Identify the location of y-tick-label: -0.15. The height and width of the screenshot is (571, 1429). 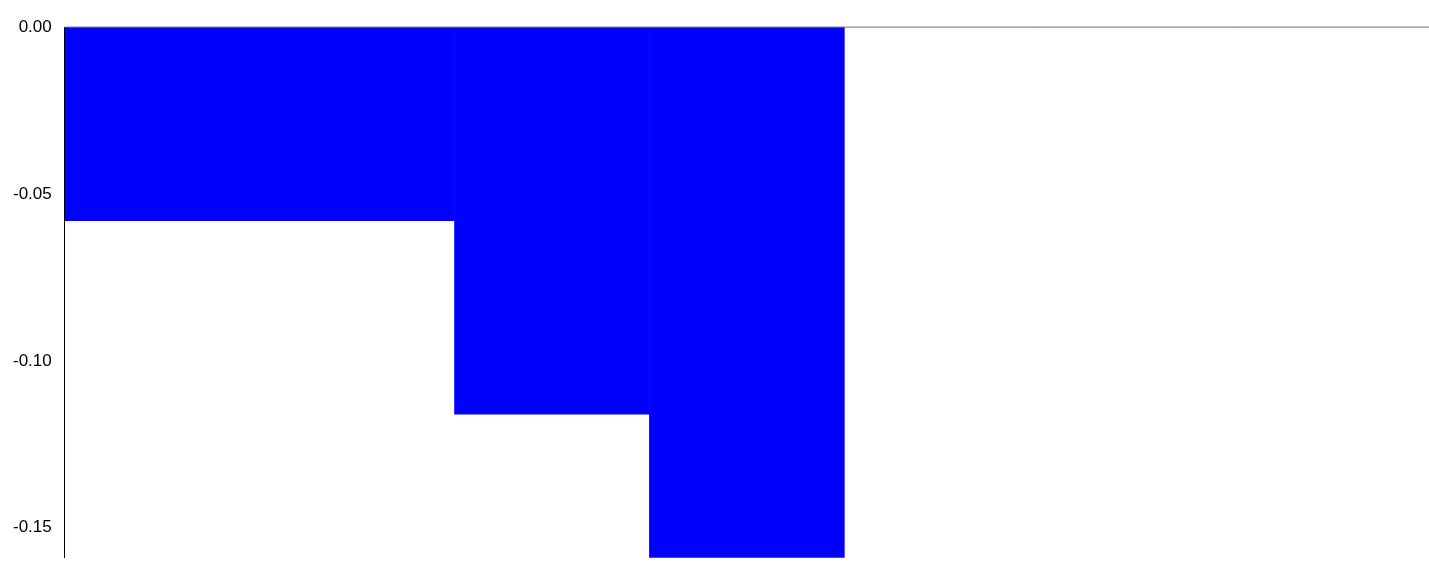
(32, 527).